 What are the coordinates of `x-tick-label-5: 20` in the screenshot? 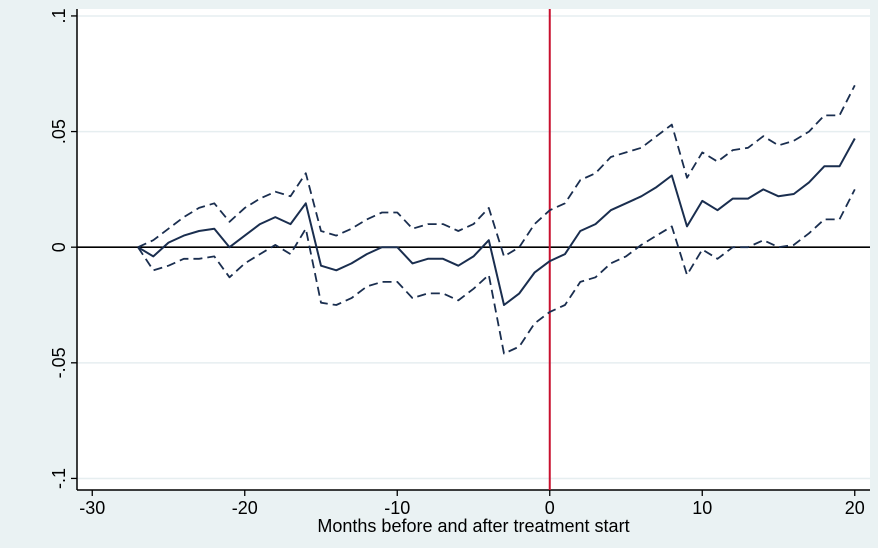 It's located at (855, 508).